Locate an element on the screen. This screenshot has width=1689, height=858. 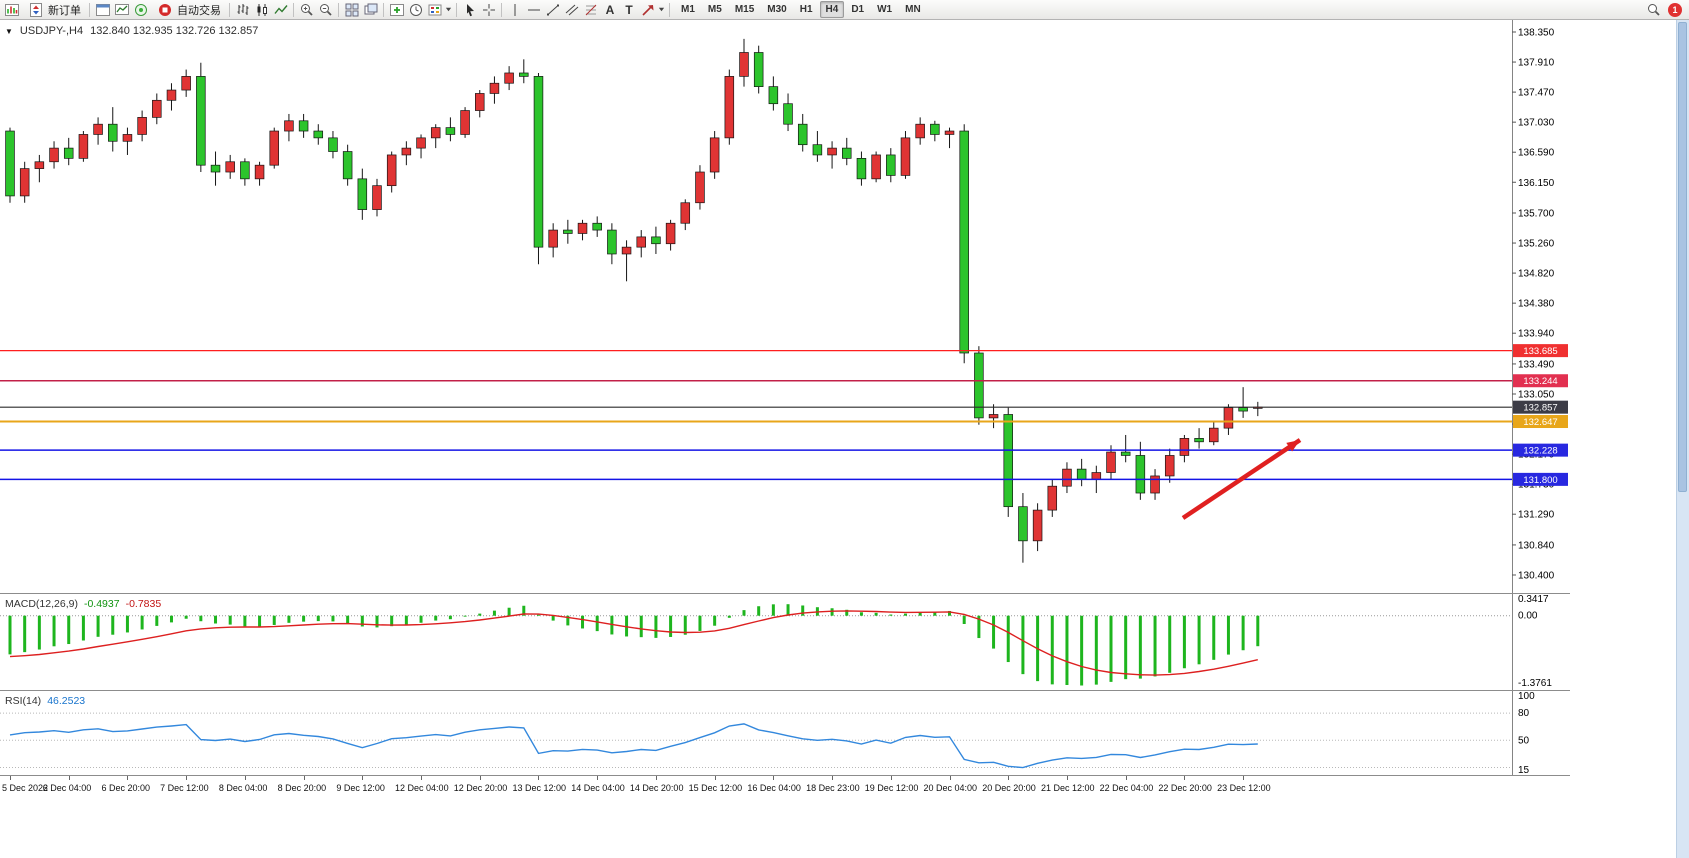
macd-signal-line is located at coordinates (633, 643).